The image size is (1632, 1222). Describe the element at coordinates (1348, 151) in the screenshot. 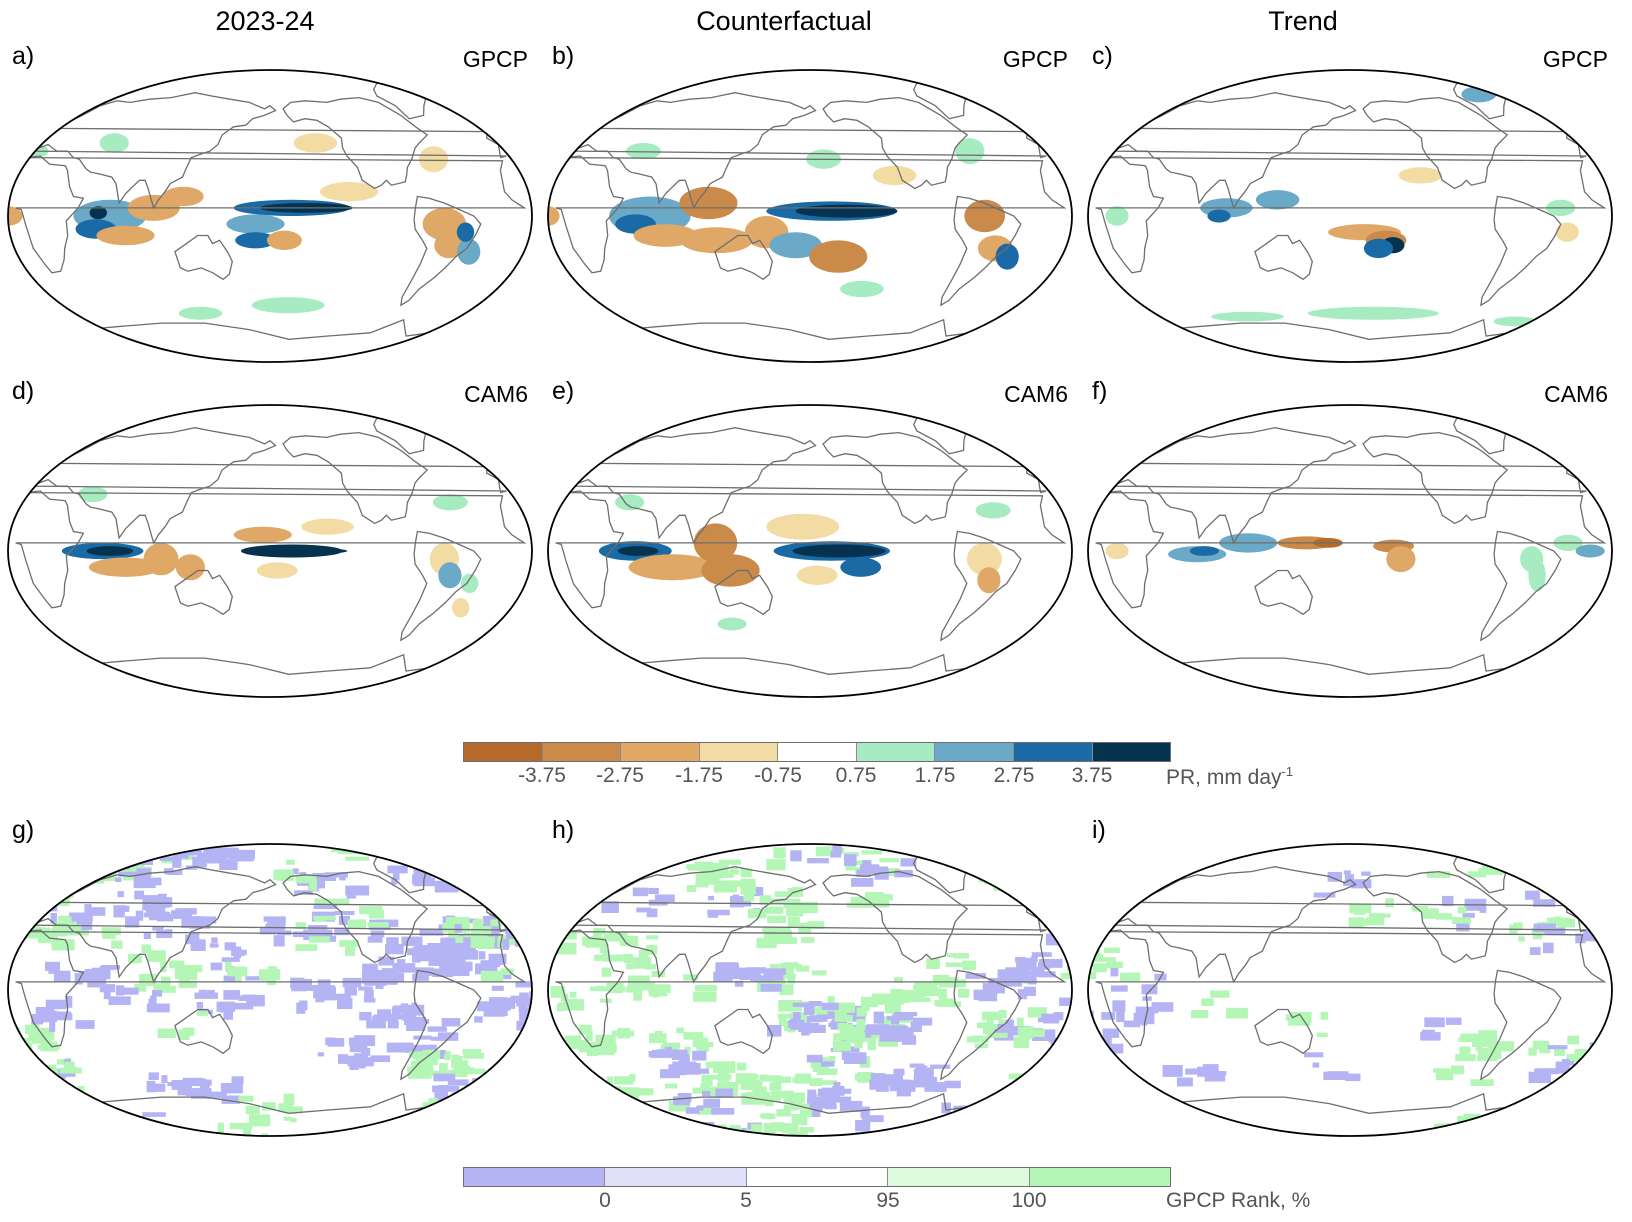

I see `coastline-europe-asia` at that location.